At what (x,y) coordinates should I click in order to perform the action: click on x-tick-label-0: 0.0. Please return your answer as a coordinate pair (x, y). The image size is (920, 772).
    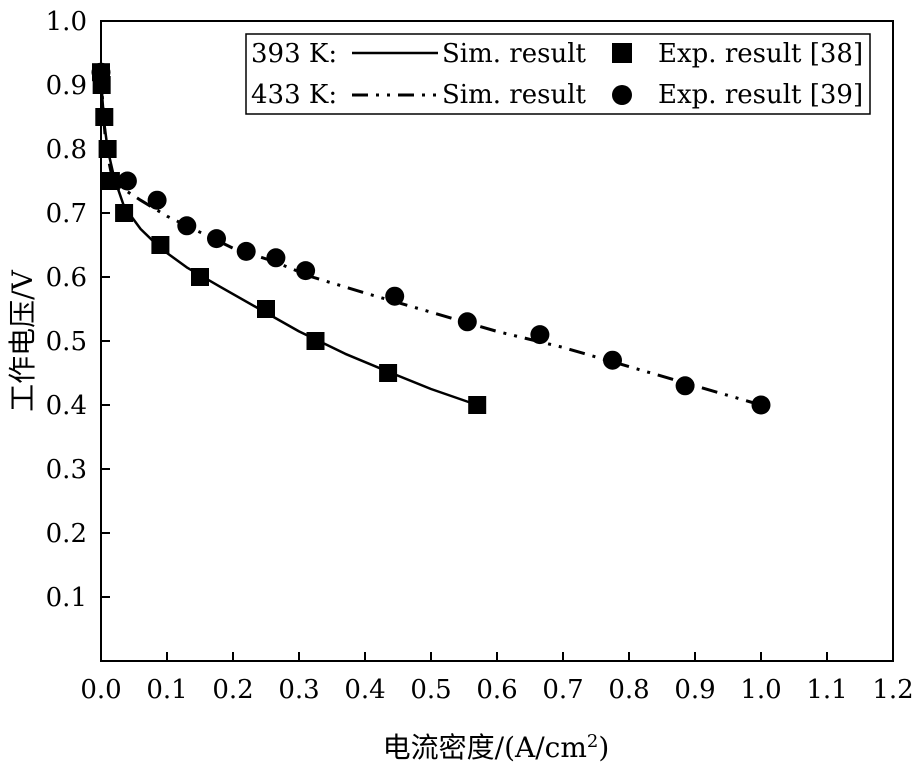
    Looking at the image, I should click on (100, 690).